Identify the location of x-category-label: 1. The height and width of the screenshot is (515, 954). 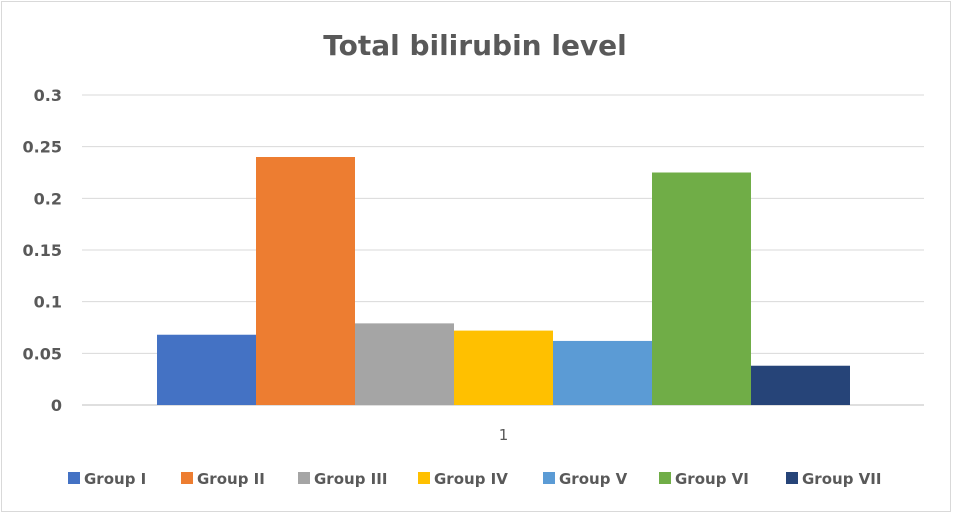
(504, 435).